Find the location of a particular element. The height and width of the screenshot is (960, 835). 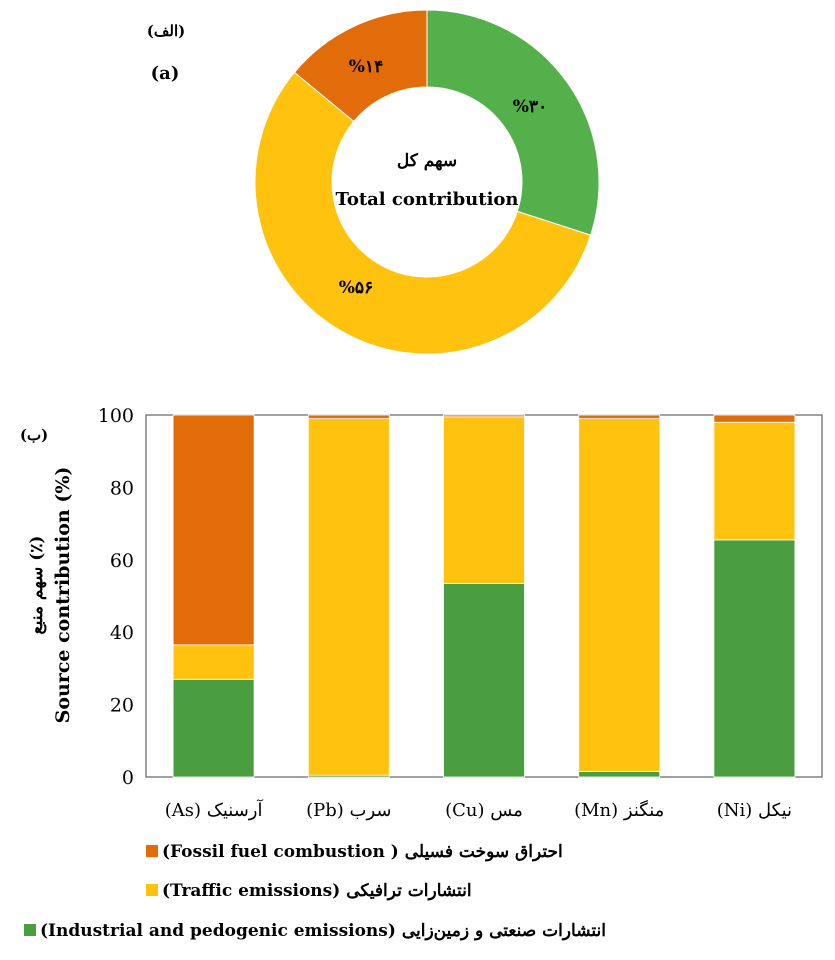

donut-label-fossil: %۱۴ is located at coordinates (366, 67).